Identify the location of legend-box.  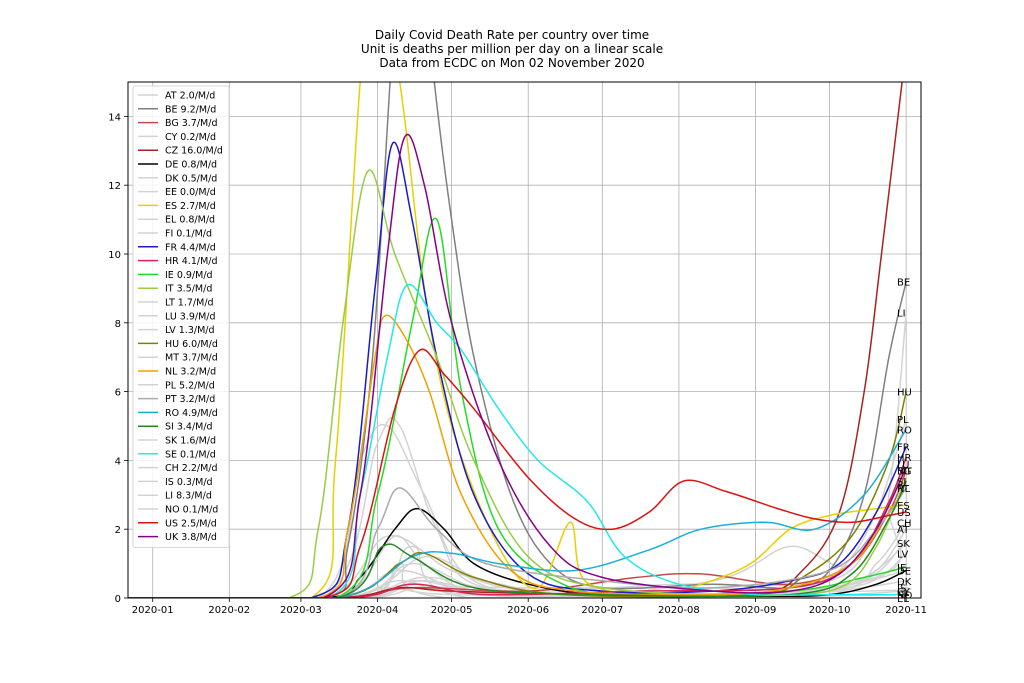
(181, 316).